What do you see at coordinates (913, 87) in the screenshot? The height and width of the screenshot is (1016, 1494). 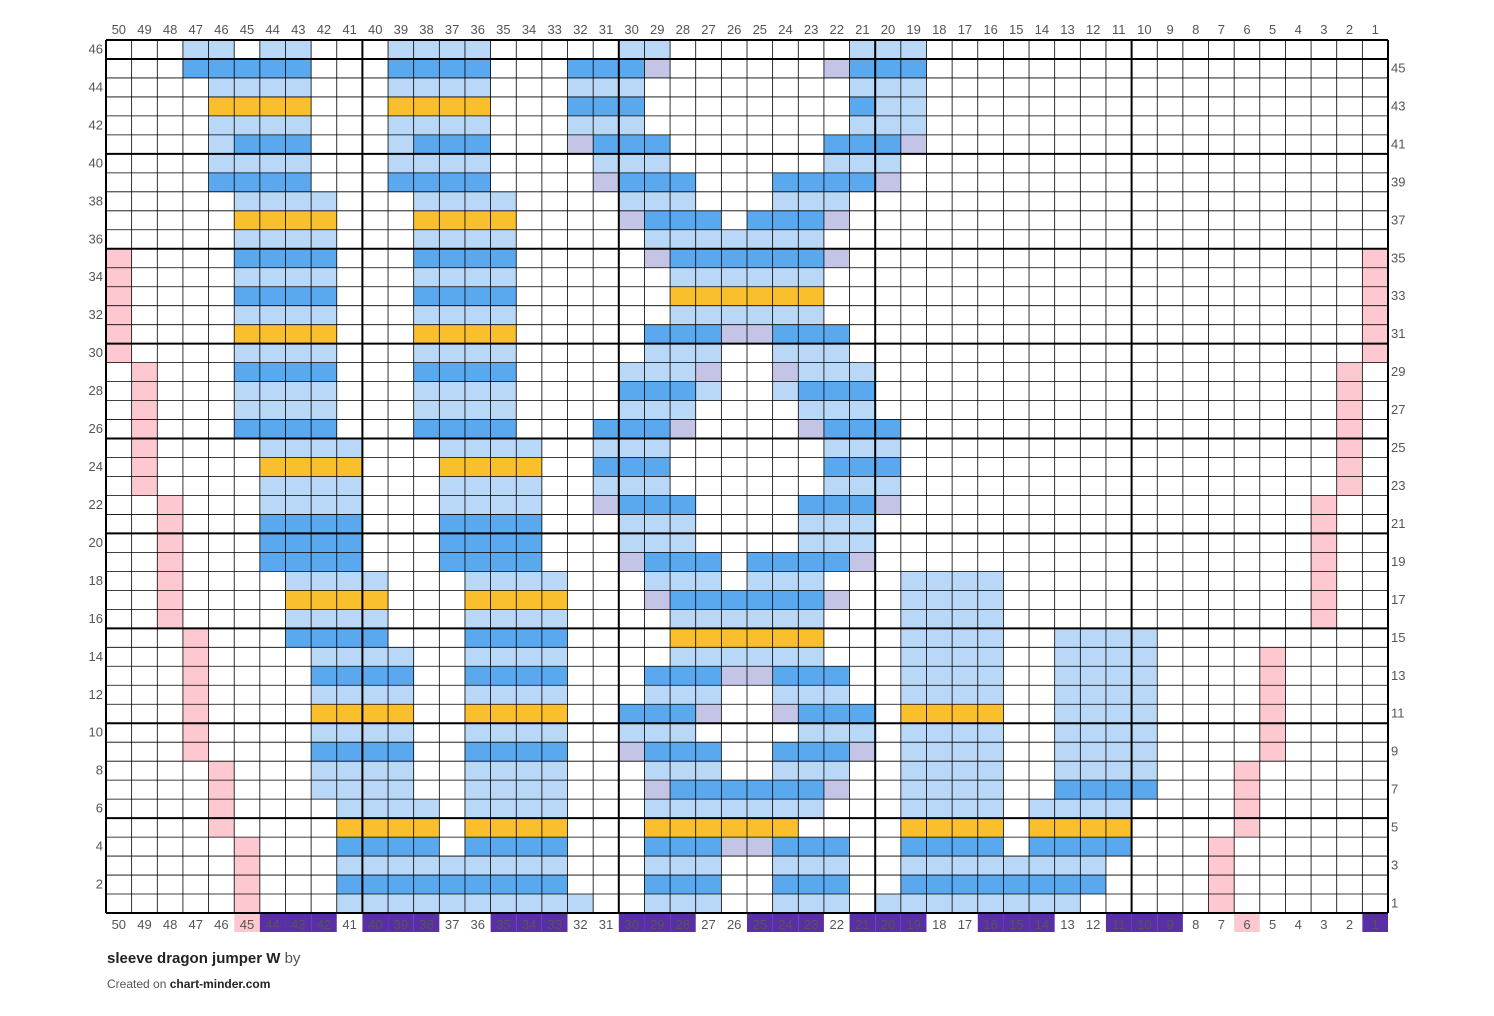 I see `stitch-cell-light-blue-row44-col19` at bounding box center [913, 87].